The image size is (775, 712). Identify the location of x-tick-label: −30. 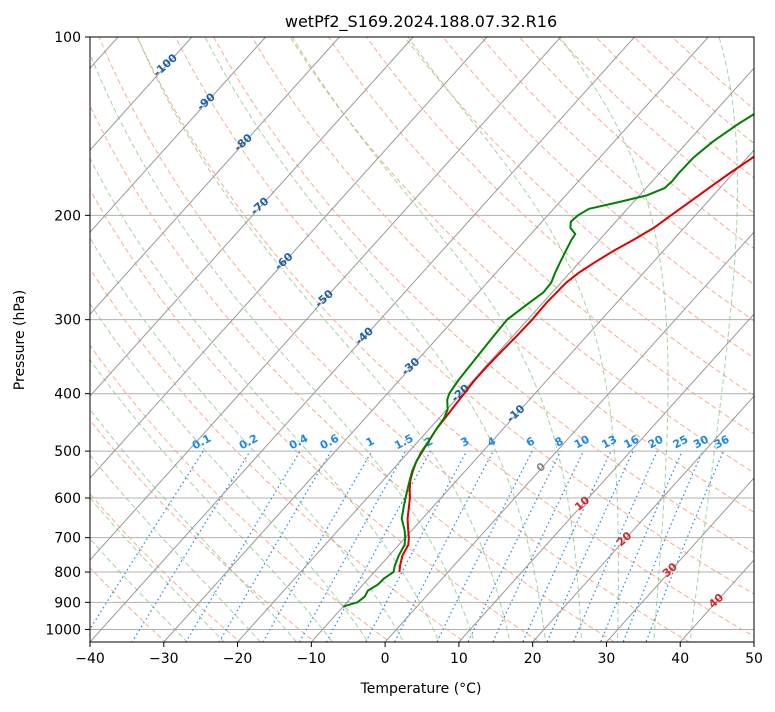
(164, 659).